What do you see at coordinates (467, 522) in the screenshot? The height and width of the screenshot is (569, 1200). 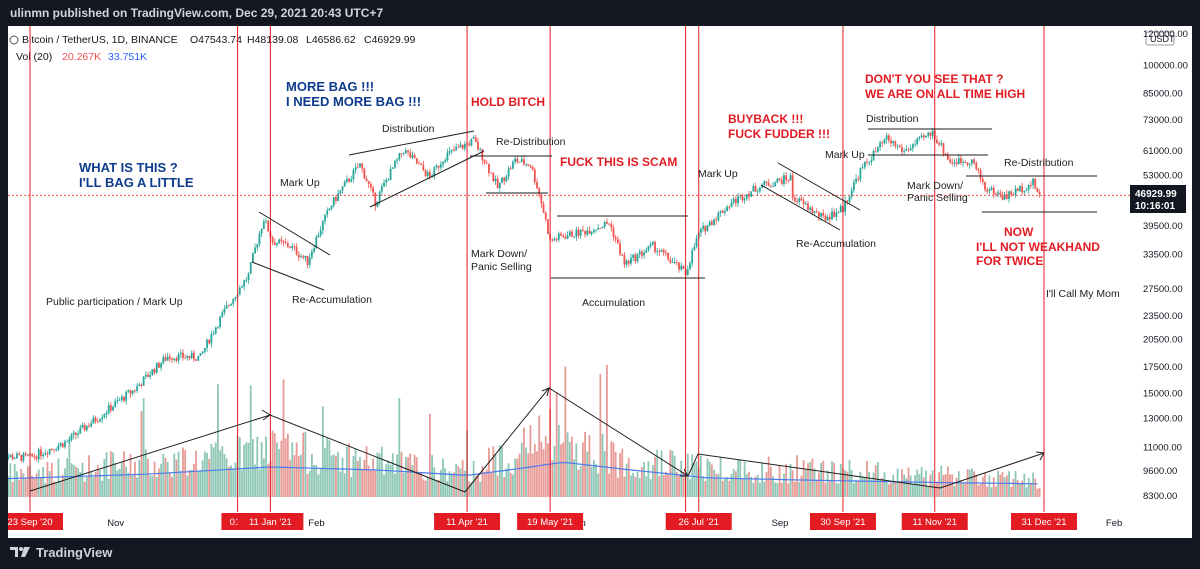 I see `date-marker-label: 11 Apr '21` at bounding box center [467, 522].